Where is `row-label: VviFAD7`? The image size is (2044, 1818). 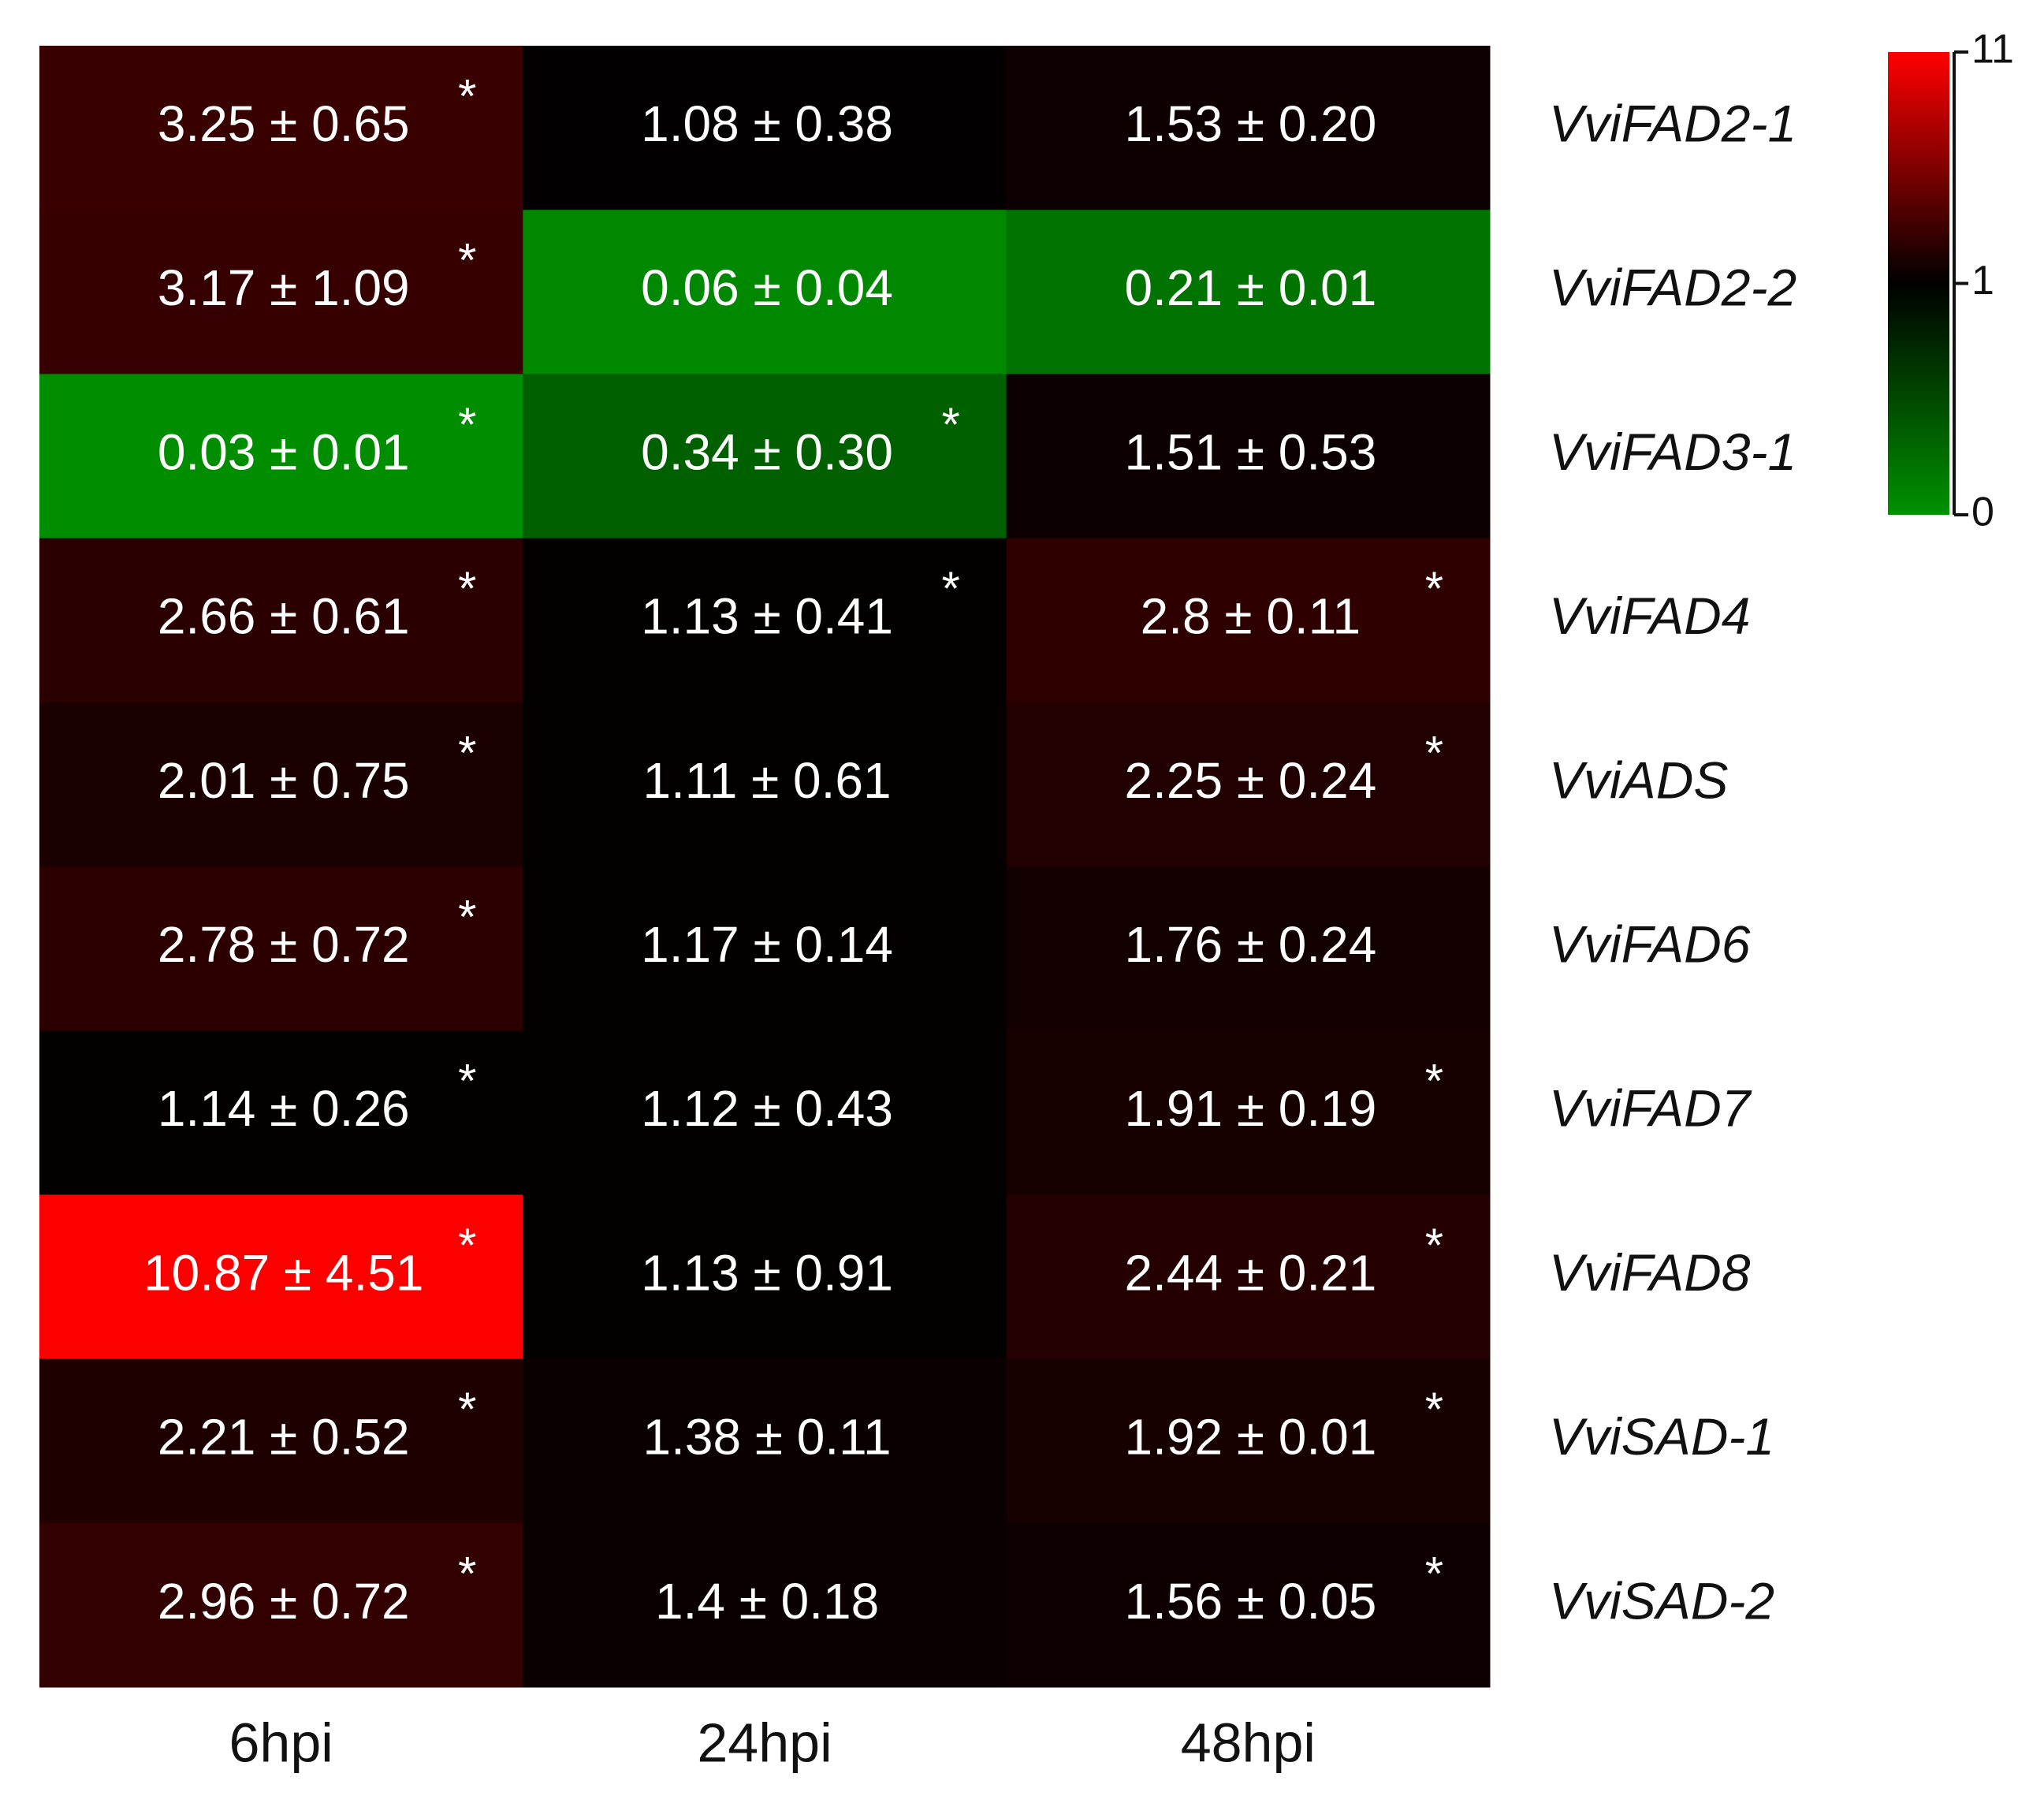 row-label: VviFAD7 is located at coordinates (1650, 1108).